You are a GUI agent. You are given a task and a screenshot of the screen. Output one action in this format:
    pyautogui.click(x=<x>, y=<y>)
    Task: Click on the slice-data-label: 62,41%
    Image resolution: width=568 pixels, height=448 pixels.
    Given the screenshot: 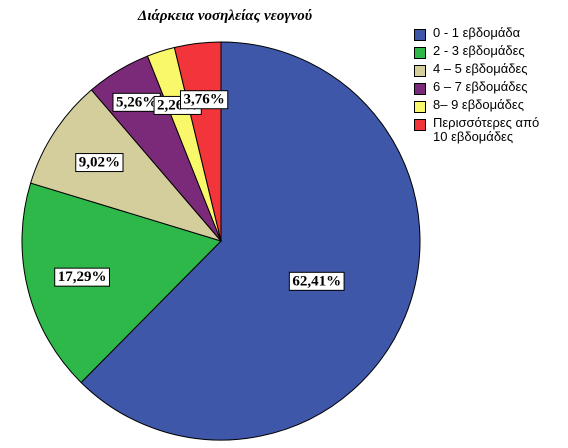 What is the action you would take?
    pyautogui.click(x=316, y=281)
    